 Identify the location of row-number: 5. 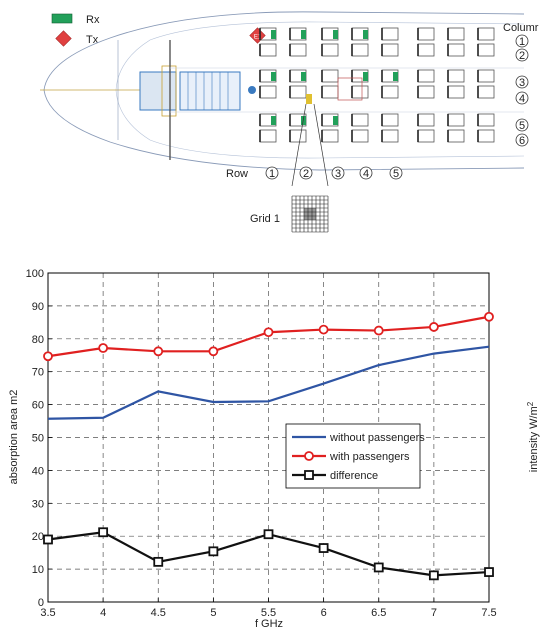
(396, 174).